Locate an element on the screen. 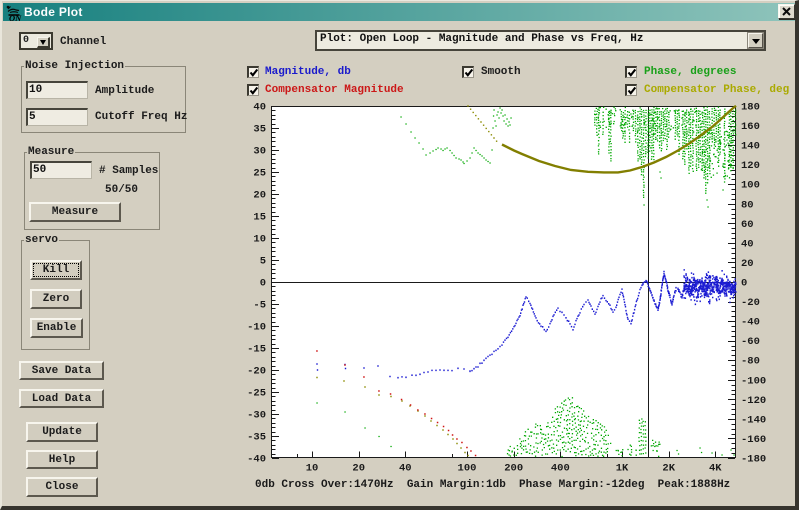 This screenshot has height=510, width=799. svg-text: 2K is located at coordinates (668, 469).